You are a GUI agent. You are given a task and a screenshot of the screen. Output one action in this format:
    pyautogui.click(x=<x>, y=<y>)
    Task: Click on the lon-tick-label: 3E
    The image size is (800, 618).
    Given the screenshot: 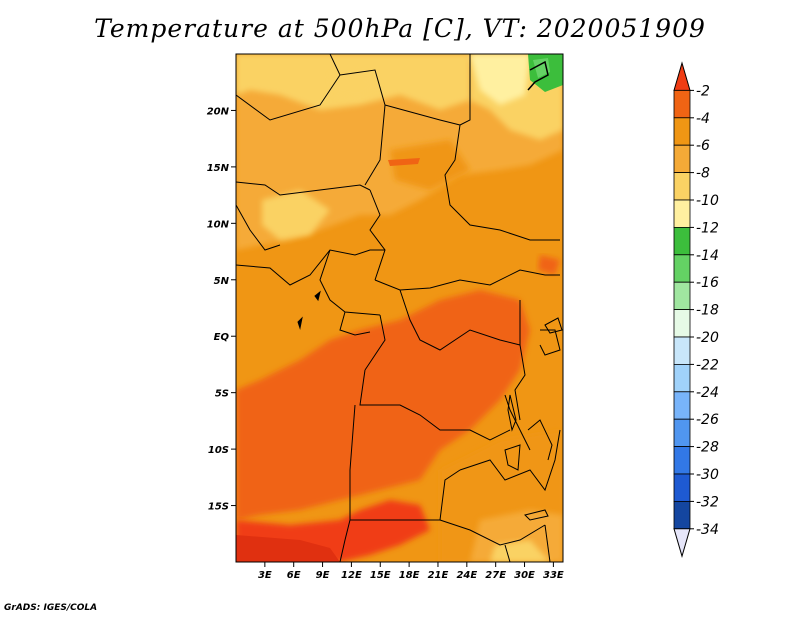 What is the action you would take?
    pyautogui.click(x=265, y=575)
    